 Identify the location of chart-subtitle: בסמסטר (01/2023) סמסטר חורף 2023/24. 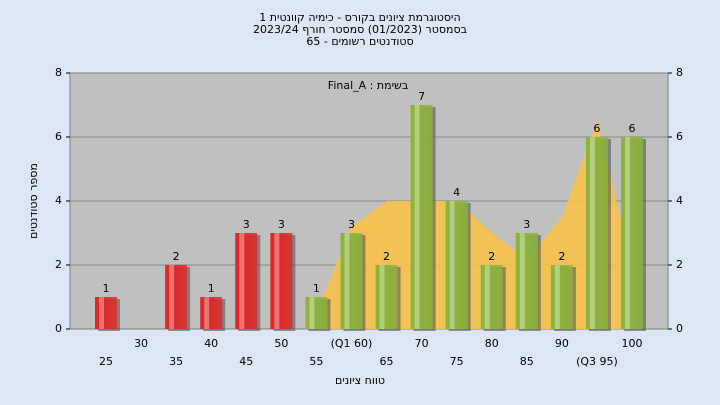
(360, 29).